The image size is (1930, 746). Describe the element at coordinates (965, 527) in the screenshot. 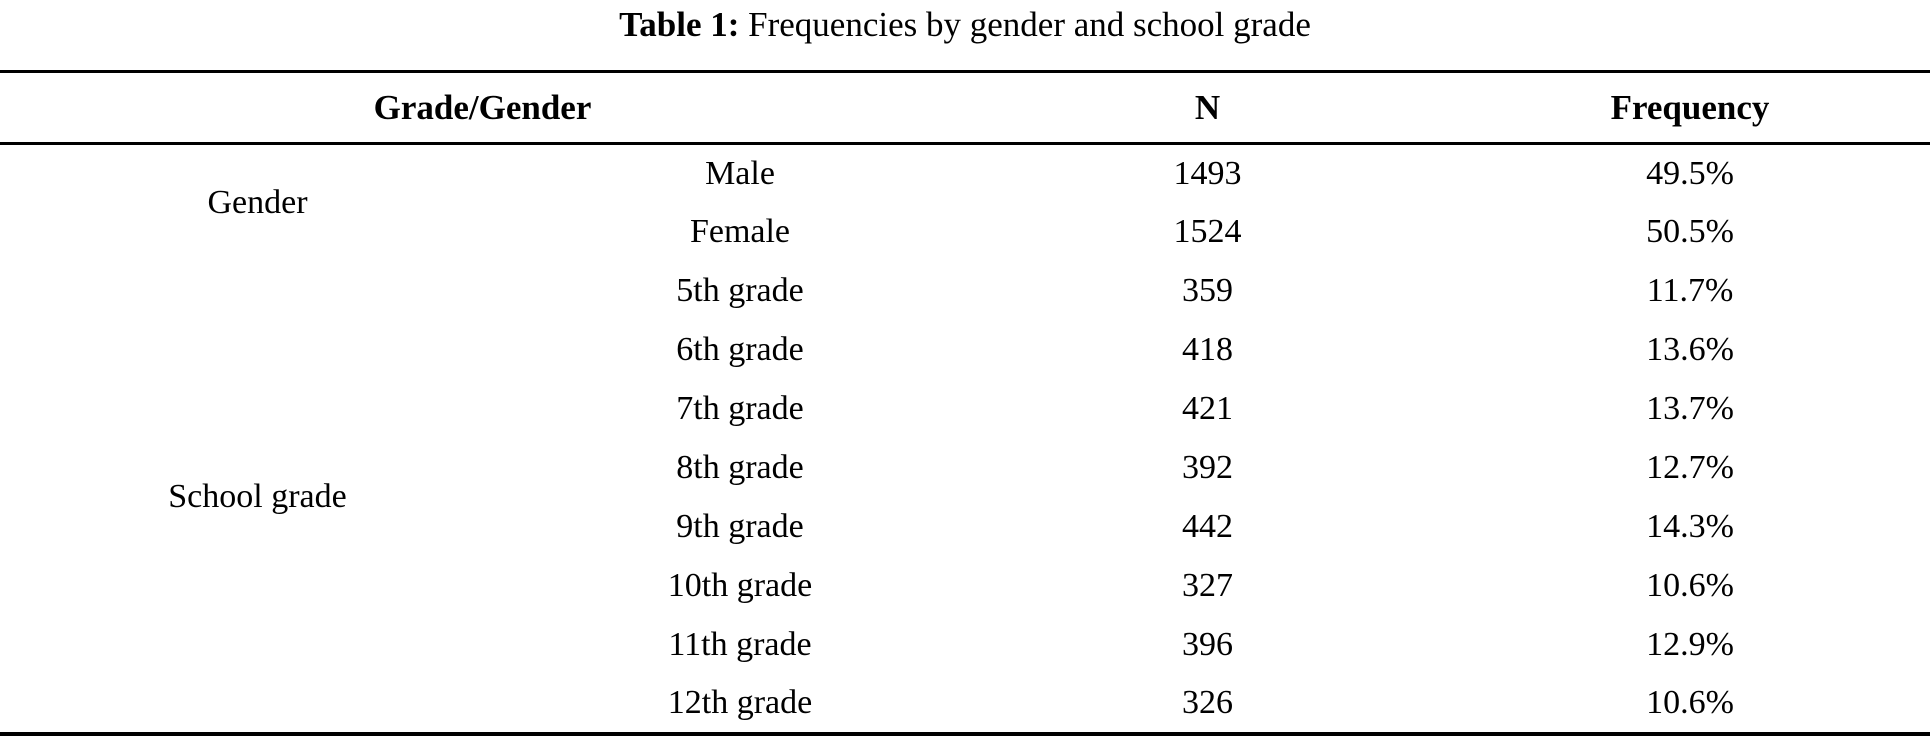

I see `table-row: 9th grade 442 14.3%` at that location.